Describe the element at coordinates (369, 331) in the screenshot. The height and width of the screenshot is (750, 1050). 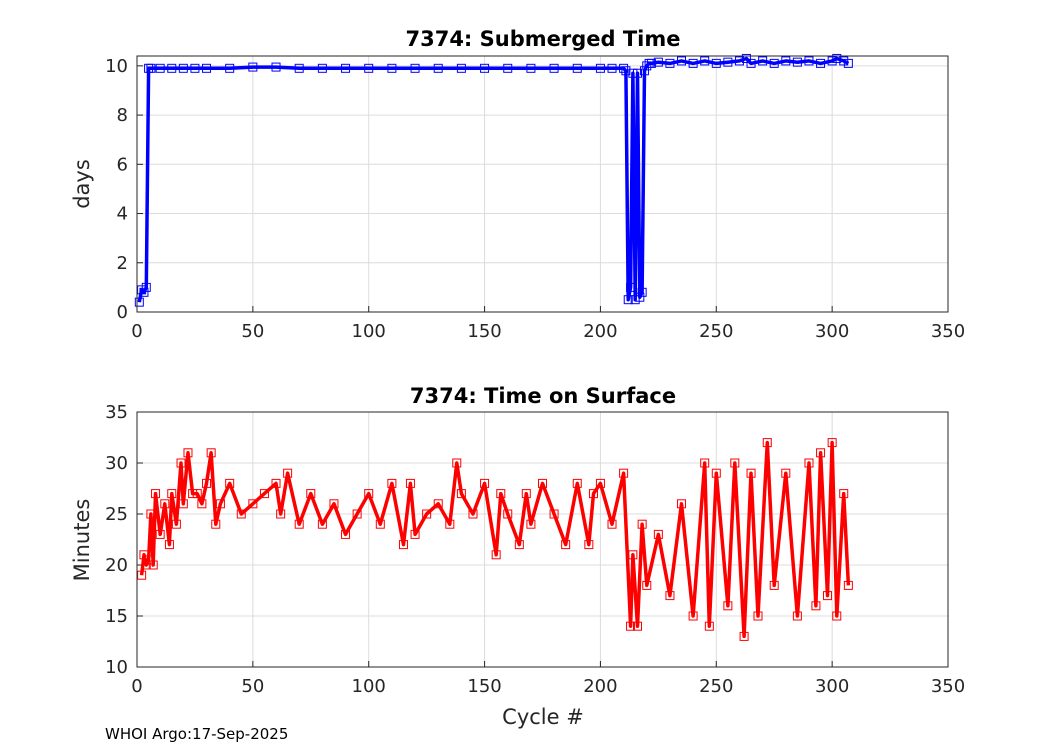
I see `x-tick-label: 100` at that location.